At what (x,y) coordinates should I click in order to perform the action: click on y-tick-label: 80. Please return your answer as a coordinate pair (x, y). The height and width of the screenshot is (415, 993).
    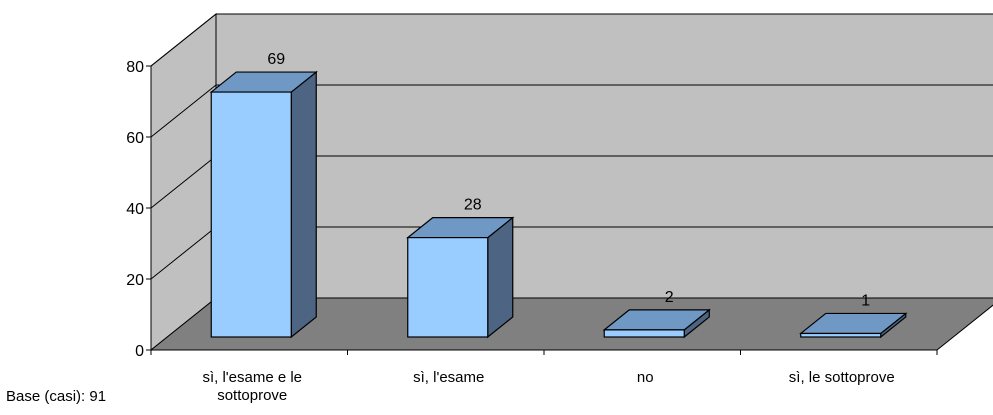
    Looking at the image, I should click on (135, 67).